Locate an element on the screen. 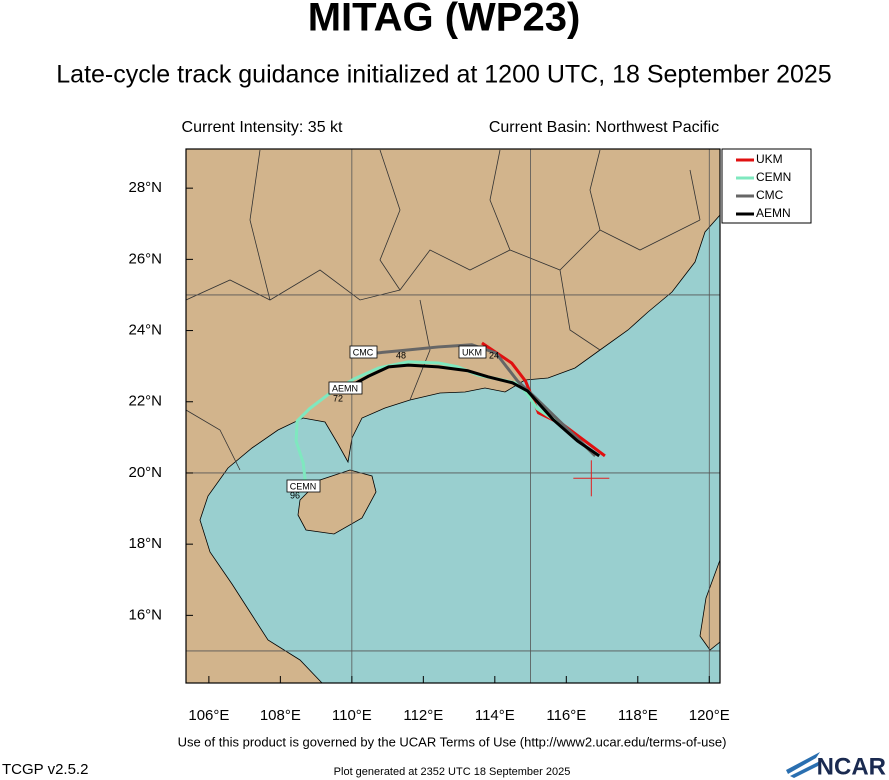  track-hour: 48 is located at coordinates (401, 355).